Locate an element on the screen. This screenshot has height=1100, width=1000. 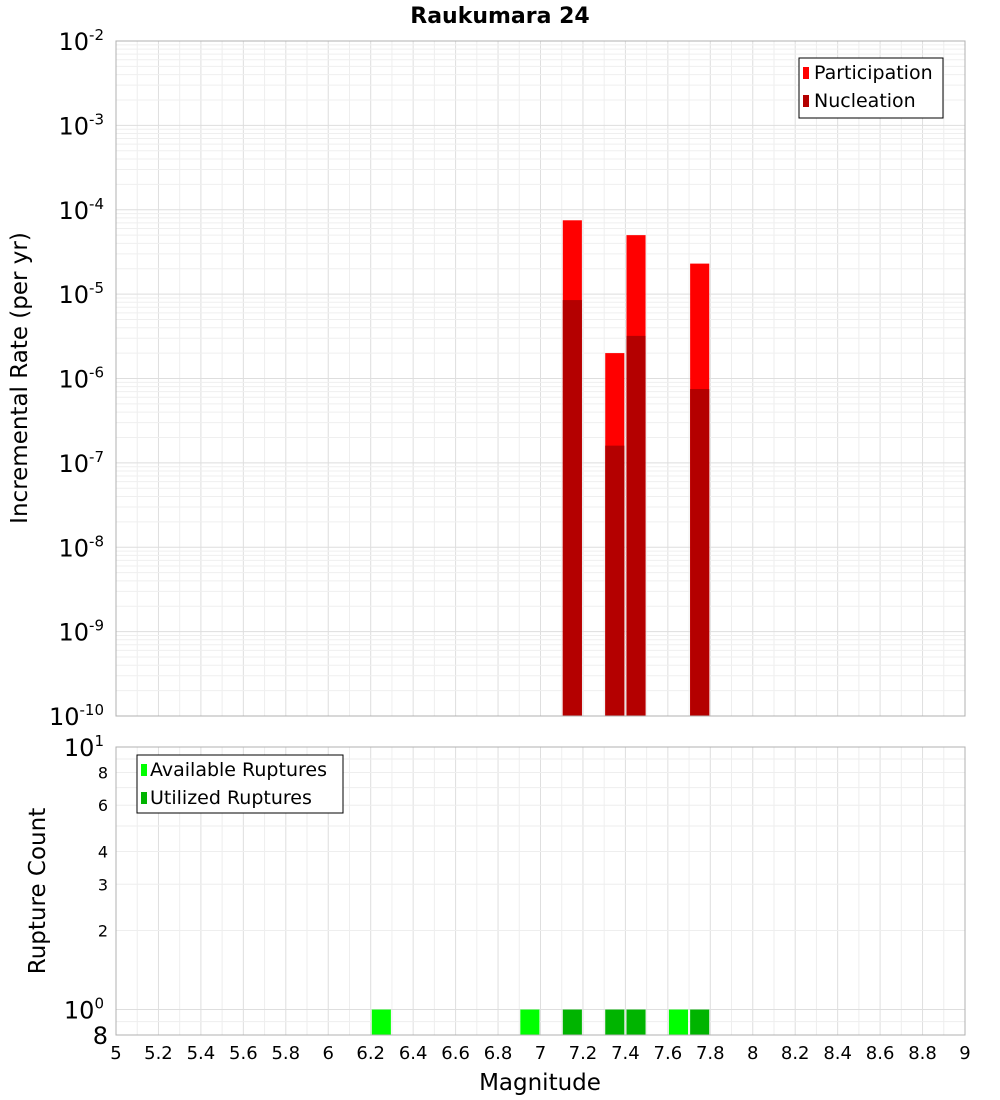
x-tick-label: 6 is located at coordinates (328, 1053).